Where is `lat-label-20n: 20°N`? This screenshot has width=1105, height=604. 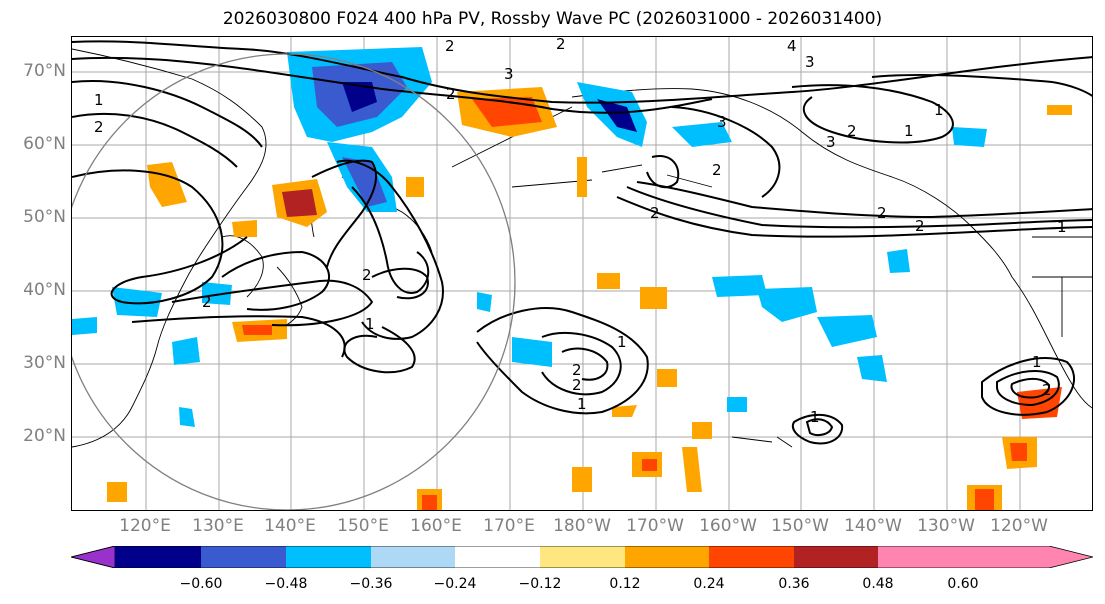
lat-label-20n: 20°N is located at coordinates (44, 436).